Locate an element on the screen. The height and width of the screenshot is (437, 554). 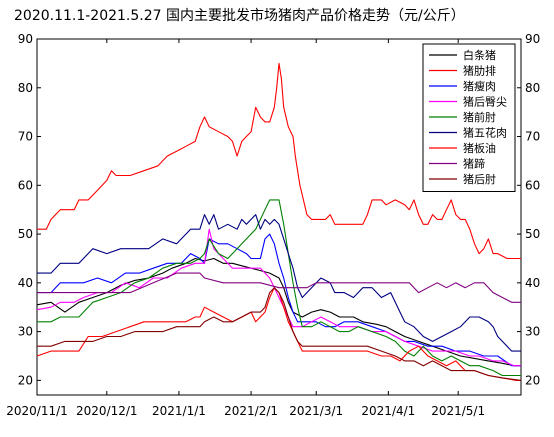
x-tick-label: 2021/4/1 is located at coordinates (388, 411).